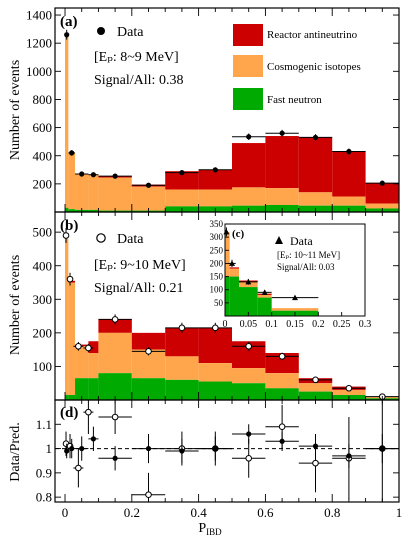 The image size is (415, 539). I want to click on panel-c-fast-neutron-bar, so click(248, 301).